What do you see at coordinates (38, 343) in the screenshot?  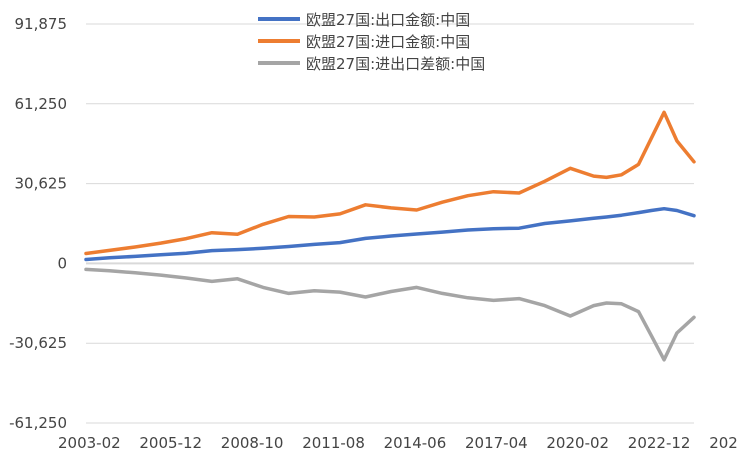 I see `y-tick-label: -30,625` at bounding box center [38, 343].